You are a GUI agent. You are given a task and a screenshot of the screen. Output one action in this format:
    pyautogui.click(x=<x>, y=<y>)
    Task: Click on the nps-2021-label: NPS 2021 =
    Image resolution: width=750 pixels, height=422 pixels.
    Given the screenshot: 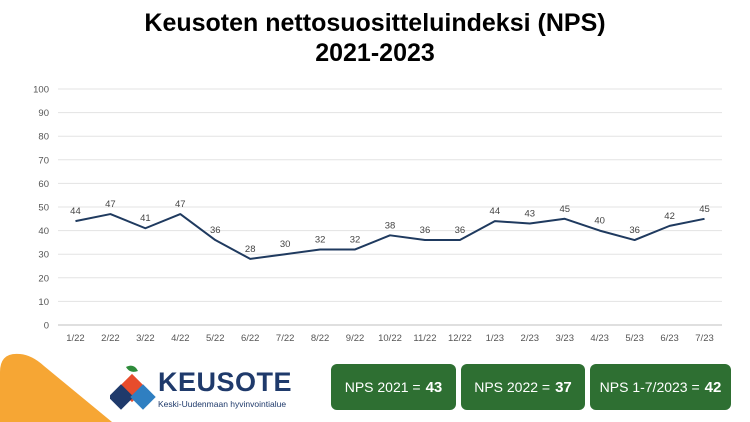 What is the action you would take?
    pyautogui.click(x=382, y=387)
    